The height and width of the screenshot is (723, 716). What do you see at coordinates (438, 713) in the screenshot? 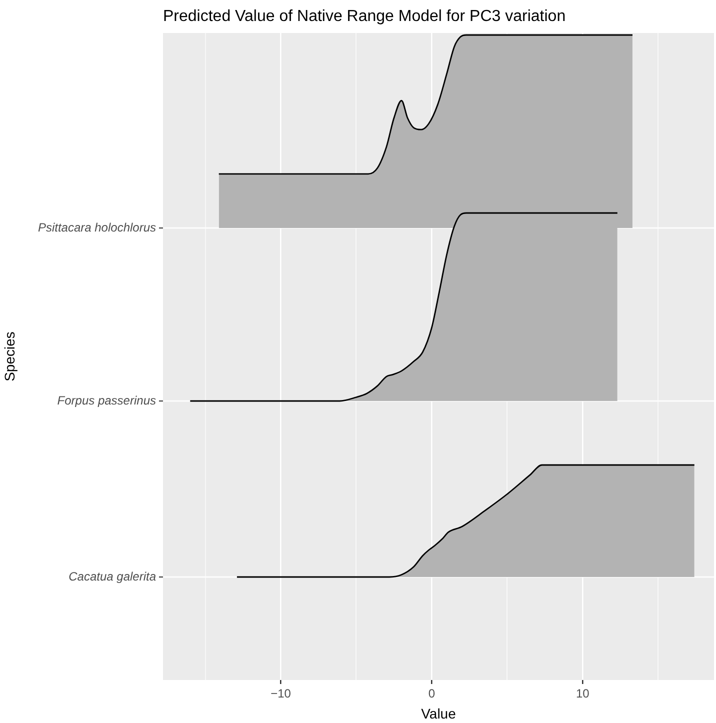
I see `x-axis-title: Value` at bounding box center [438, 713].